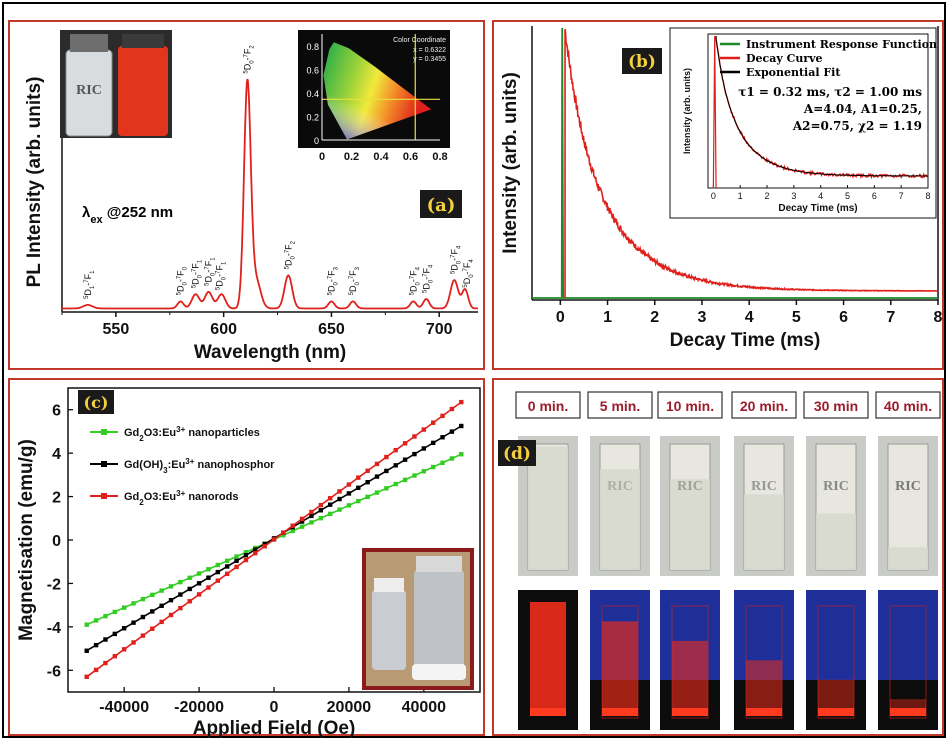  I want to click on inset-x-tick-label: 0, so click(713, 196).